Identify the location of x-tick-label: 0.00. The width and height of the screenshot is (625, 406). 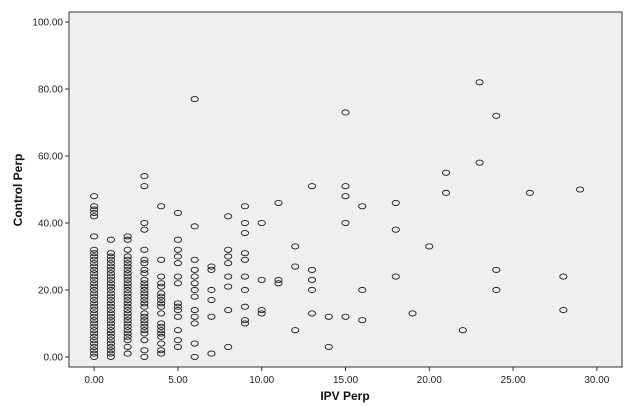
(94, 380).